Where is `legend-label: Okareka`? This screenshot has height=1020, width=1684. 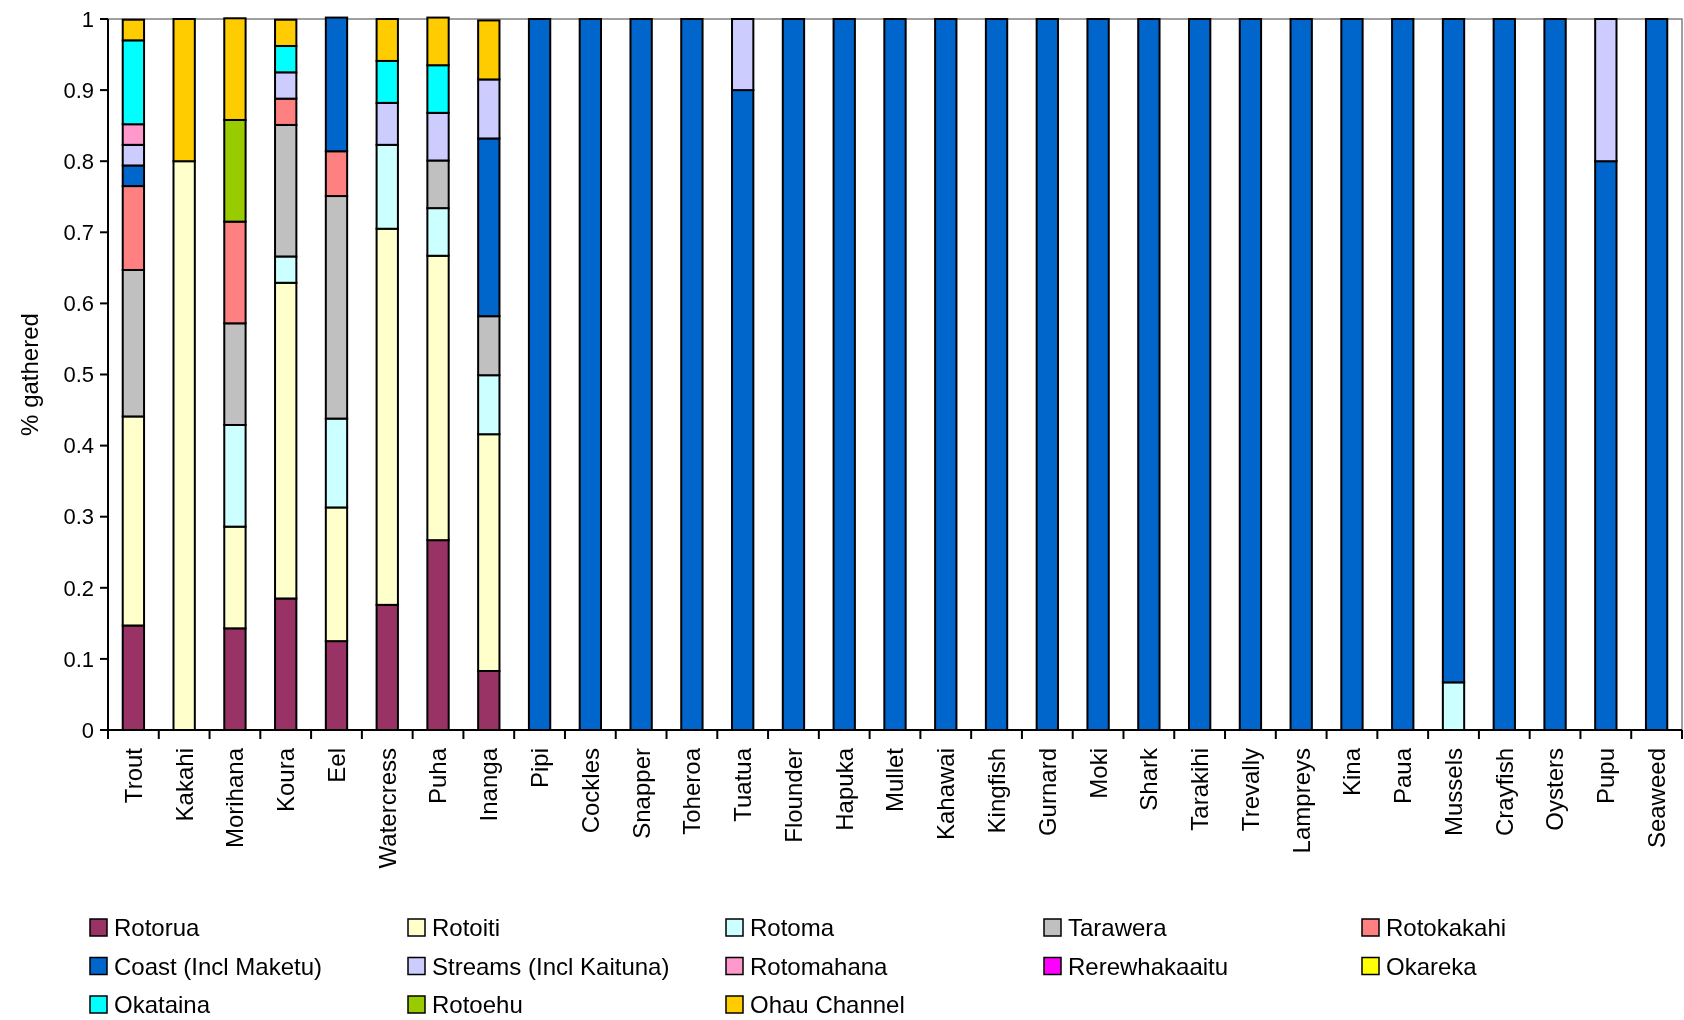
legend-label: Okareka is located at coordinates (1432, 966).